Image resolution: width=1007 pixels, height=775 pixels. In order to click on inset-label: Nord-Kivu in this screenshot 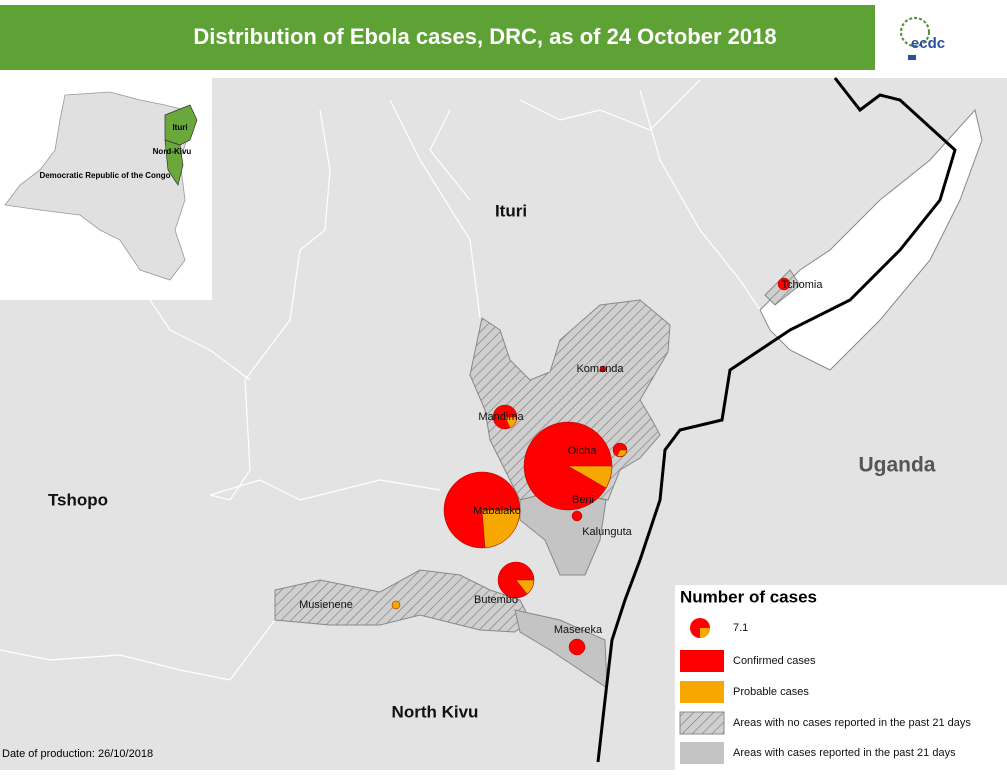, I will do `click(172, 151)`.